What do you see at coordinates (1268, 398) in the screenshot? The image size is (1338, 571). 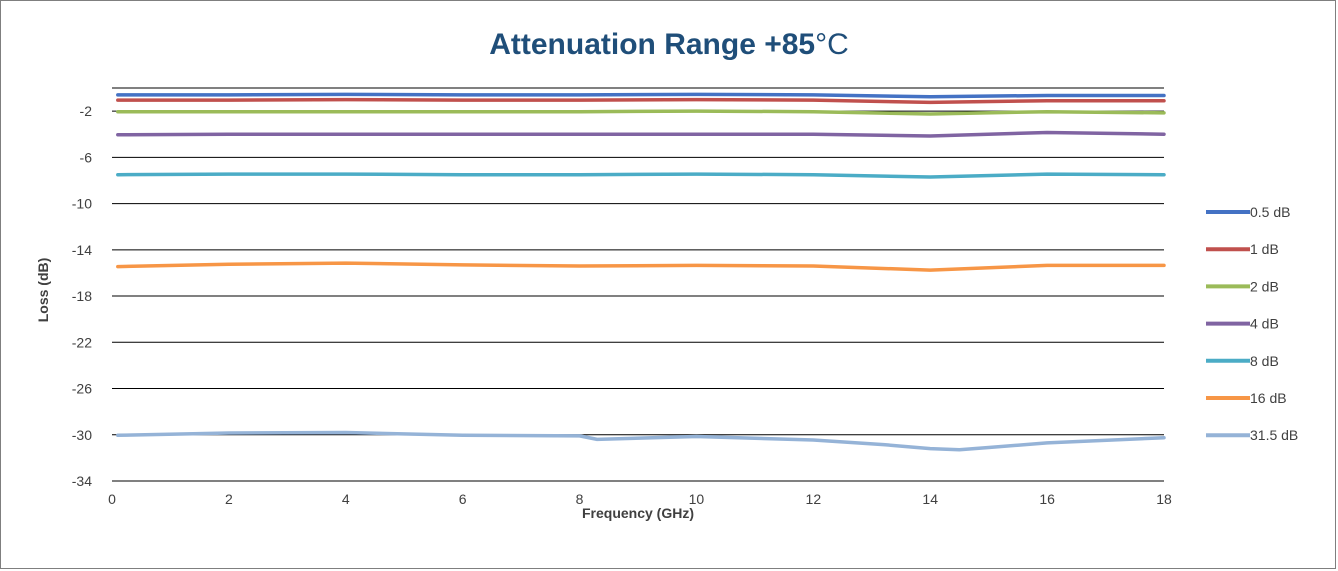 I see `legend-label: 16 dB` at bounding box center [1268, 398].